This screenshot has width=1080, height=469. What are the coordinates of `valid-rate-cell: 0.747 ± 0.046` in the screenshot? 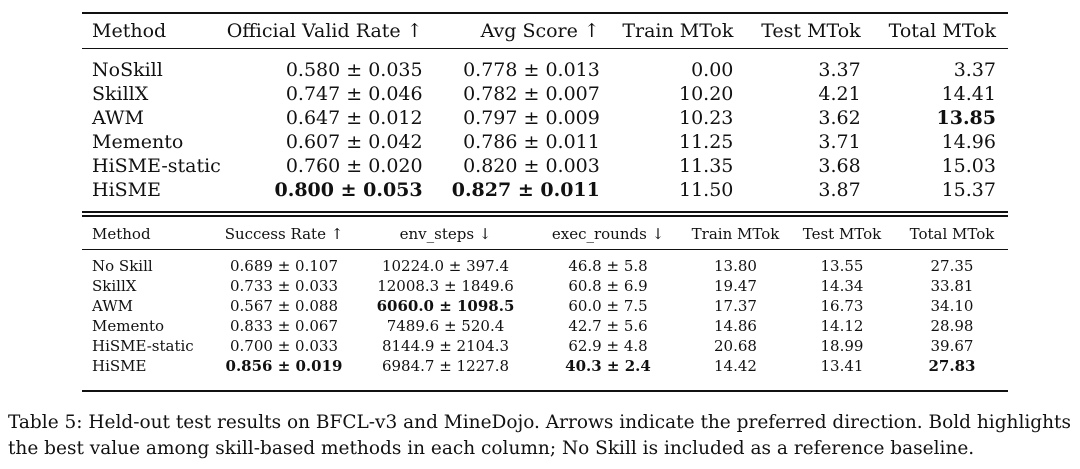 It's located at (354, 94).